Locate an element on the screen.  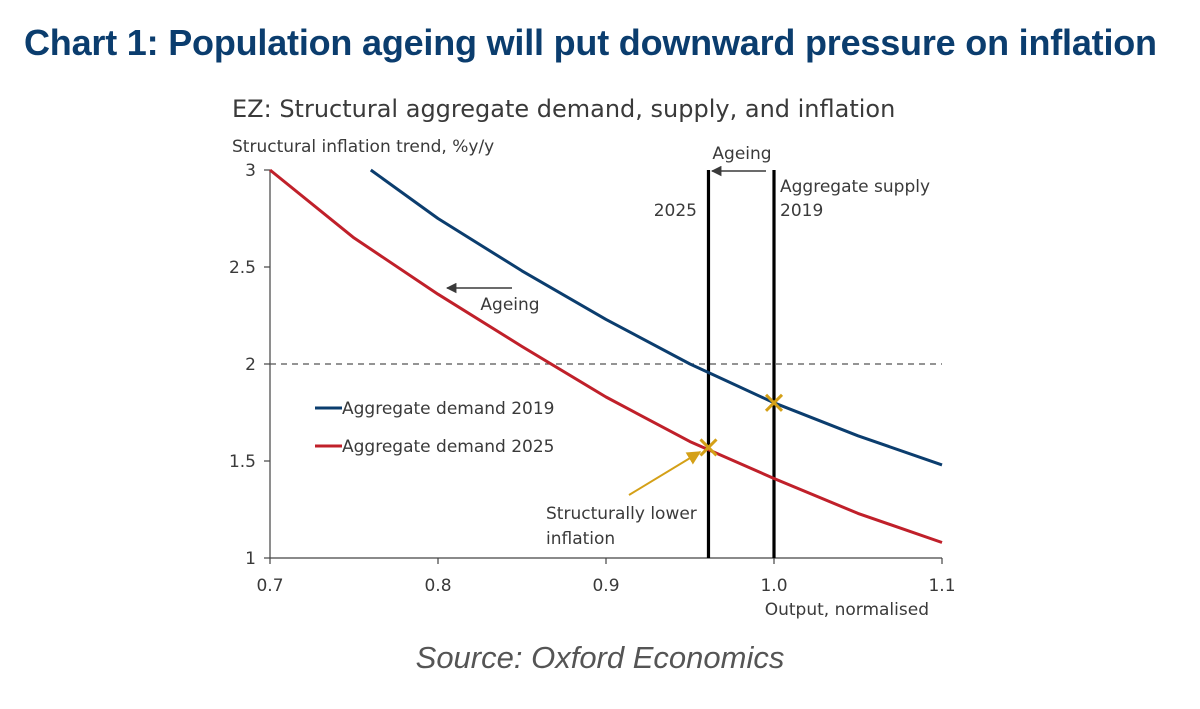
y-tick-label: 2 is located at coordinates (250, 365).